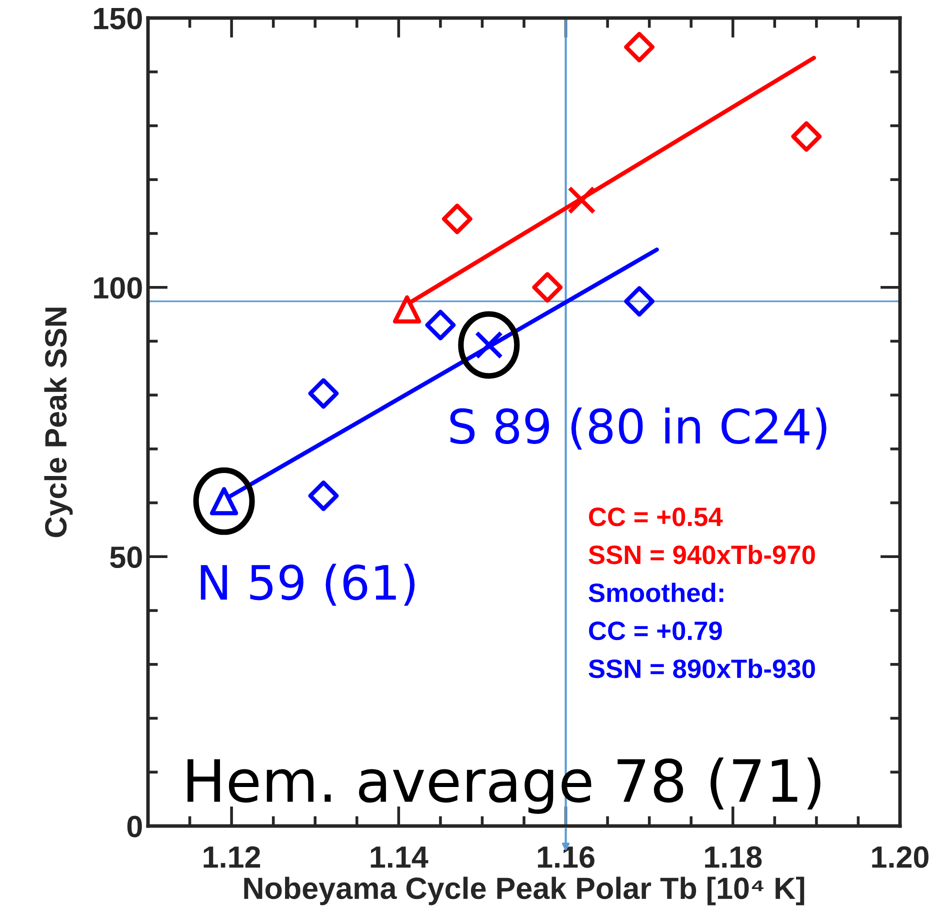  What do you see at coordinates (118, 19) in the screenshot?
I see `y-tick-label: 150` at bounding box center [118, 19].